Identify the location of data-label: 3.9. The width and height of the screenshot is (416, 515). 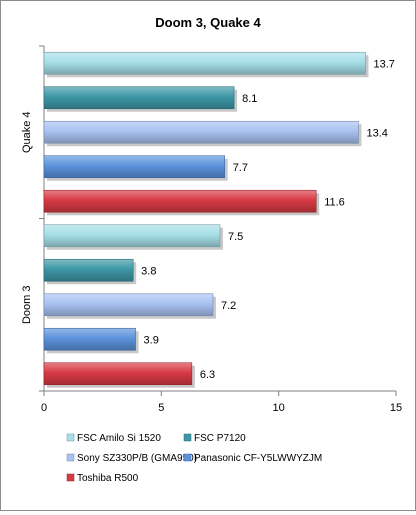
(151, 340).